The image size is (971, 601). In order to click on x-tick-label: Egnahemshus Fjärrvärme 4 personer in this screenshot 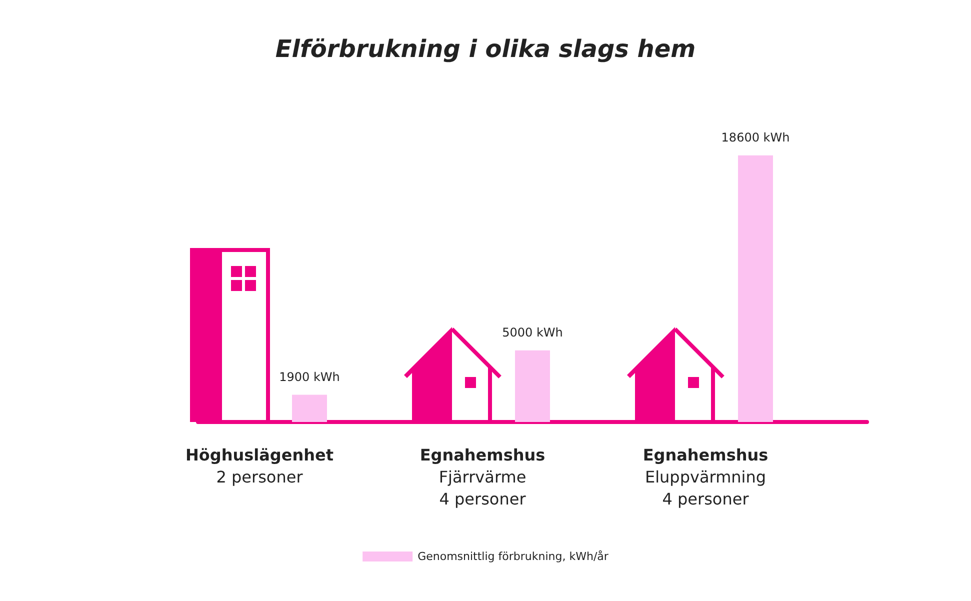, I will do `click(483, 477)`.